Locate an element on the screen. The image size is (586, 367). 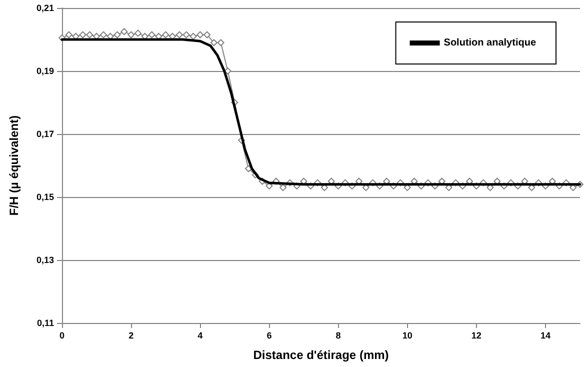
legend-label: Solution analytique is located at coordinates (490, 43).